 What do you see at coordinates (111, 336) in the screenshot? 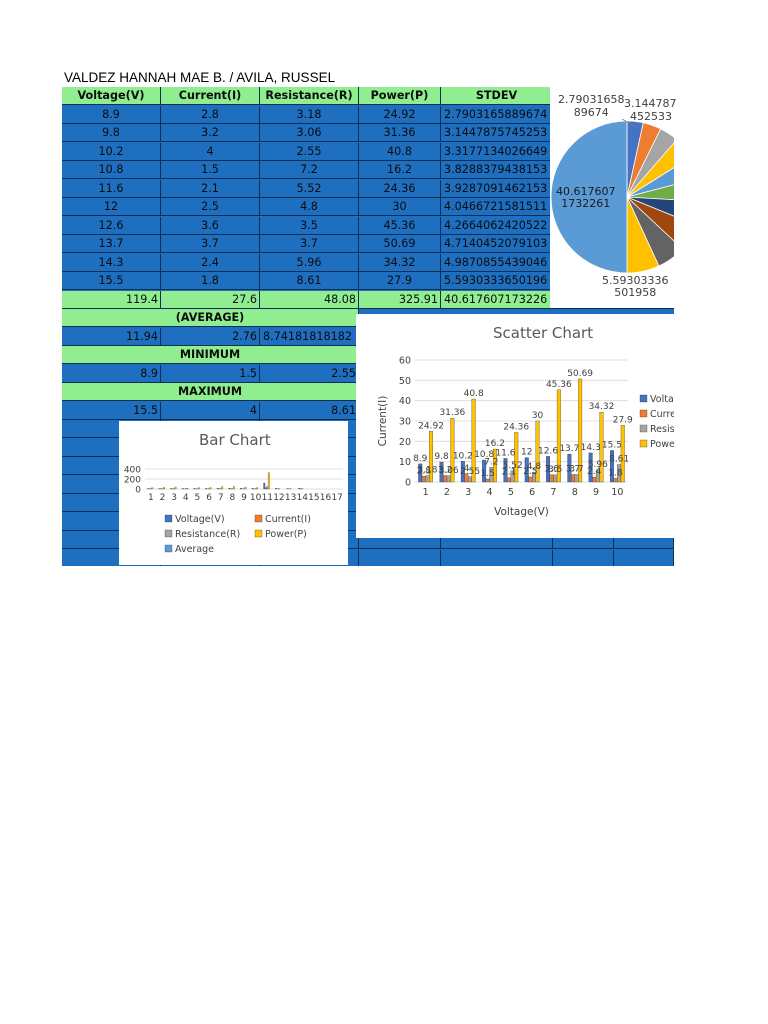
I see `average-voltage: 11.94` at bounding box center [111, 336].